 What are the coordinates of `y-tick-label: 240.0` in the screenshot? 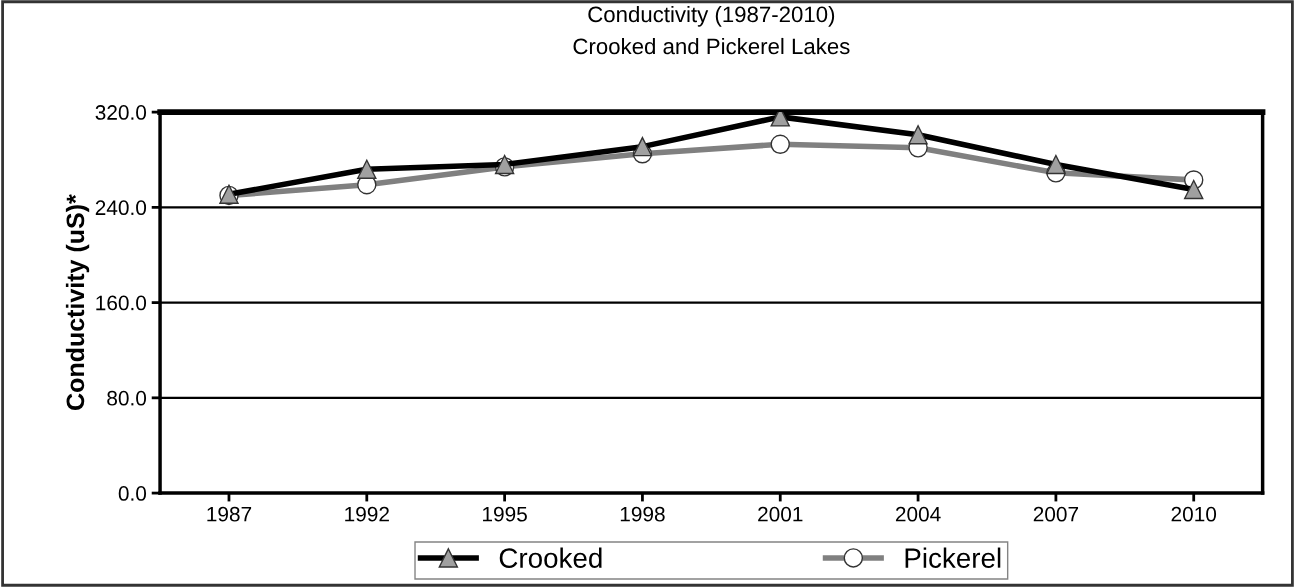 It's located at (121, 208).